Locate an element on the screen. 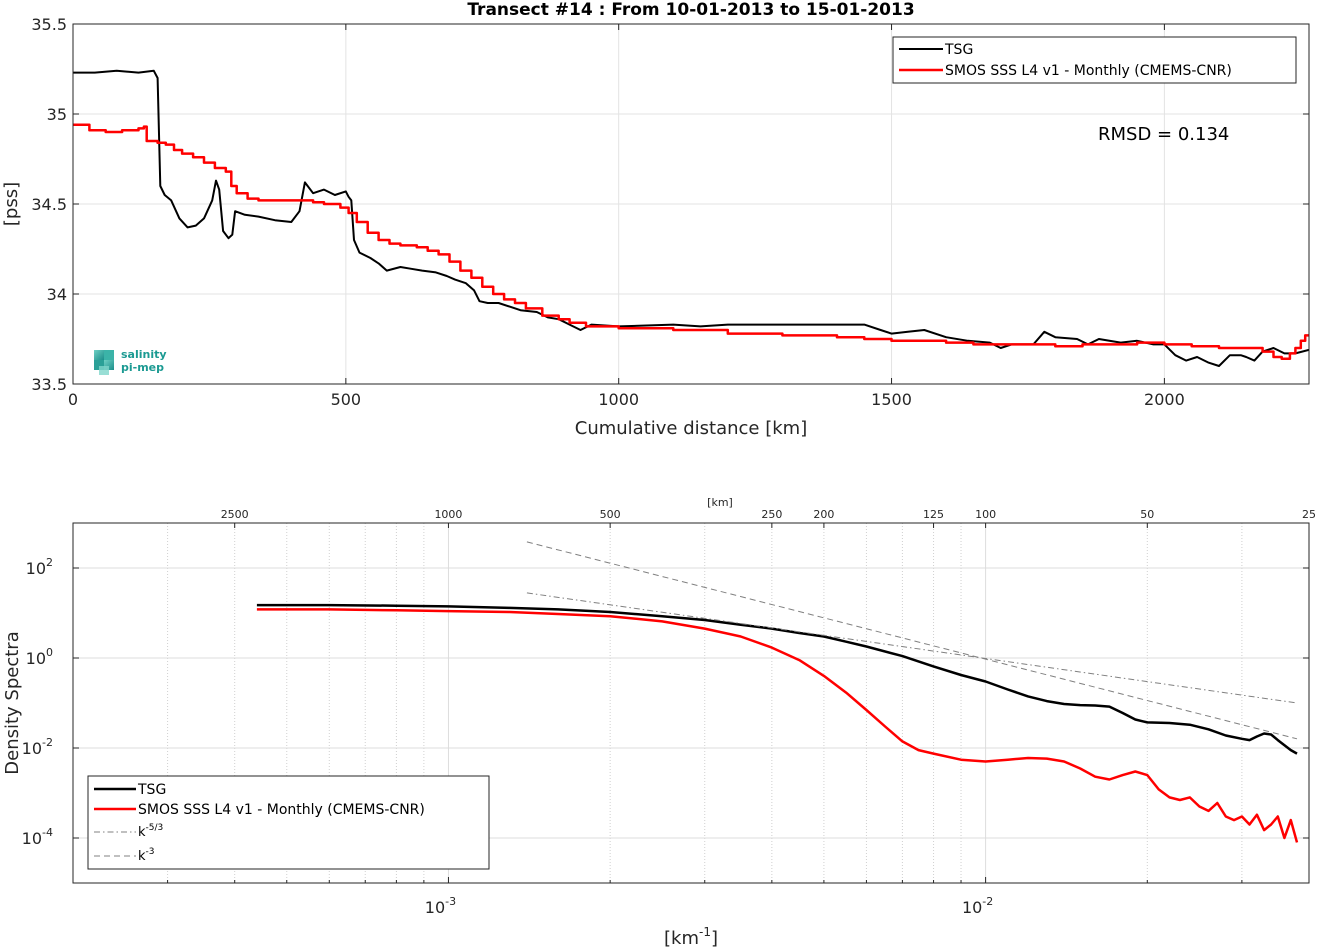 This screenshot has width=1317, height=948. series-line-tsg is located at coordinates (777, 679).